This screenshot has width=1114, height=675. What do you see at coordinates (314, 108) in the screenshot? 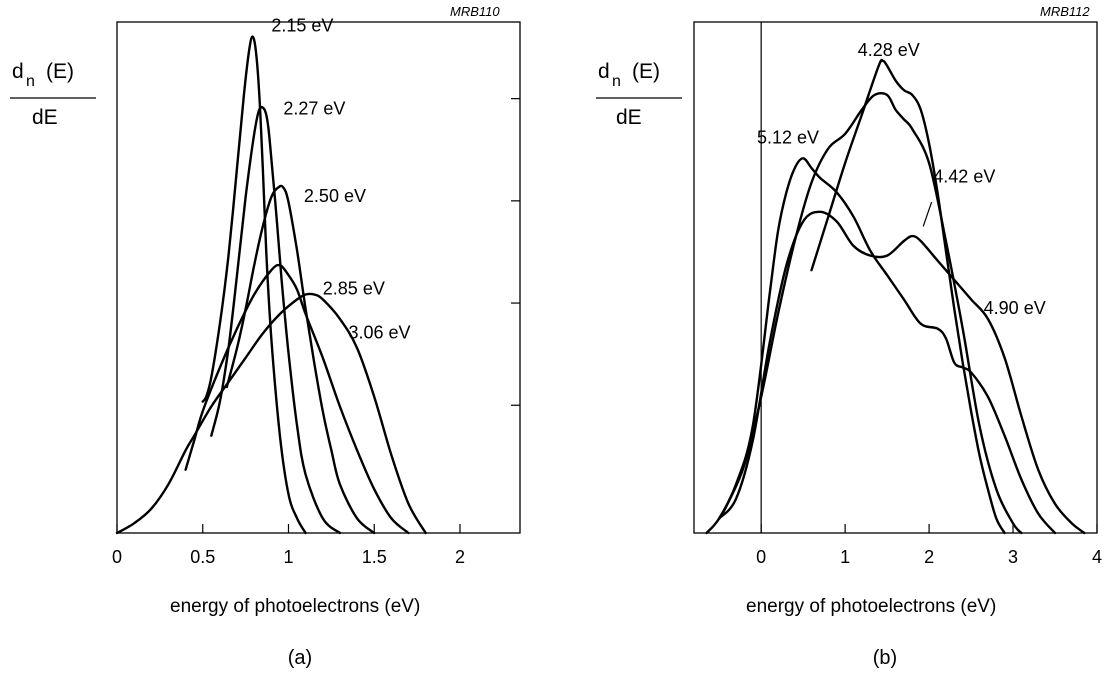
I see `series-label-a-1: 2.27 eV` at bounding box center [314, 108].